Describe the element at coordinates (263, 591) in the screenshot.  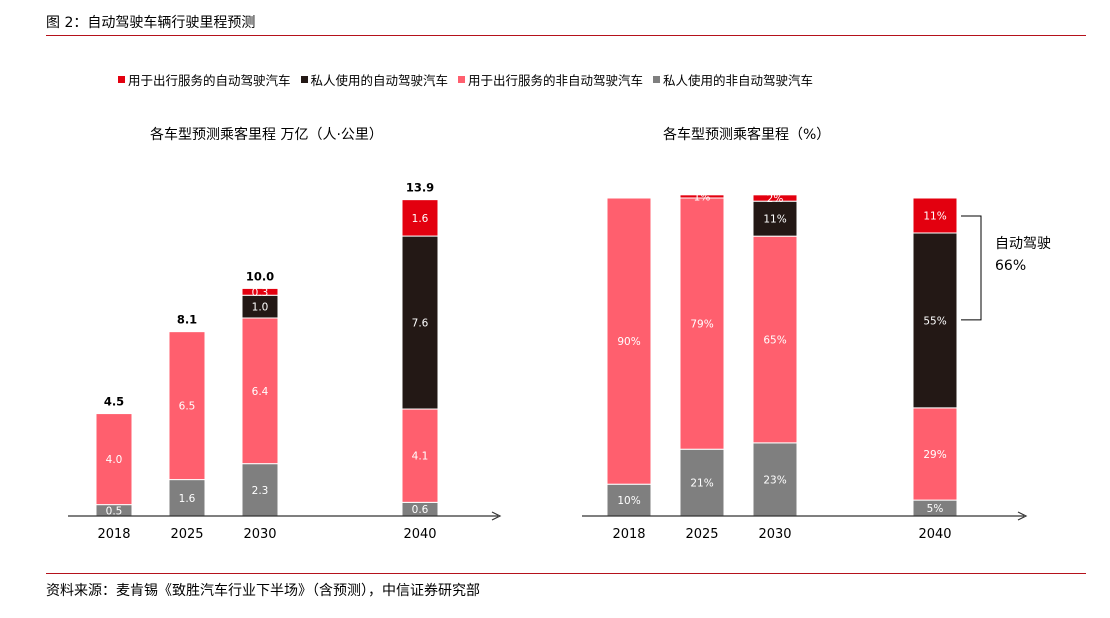
I see `source-note: 资料来源：麦肯锡《致胜汽车行业下半场》（含预测），中信证券研究部` at that location.